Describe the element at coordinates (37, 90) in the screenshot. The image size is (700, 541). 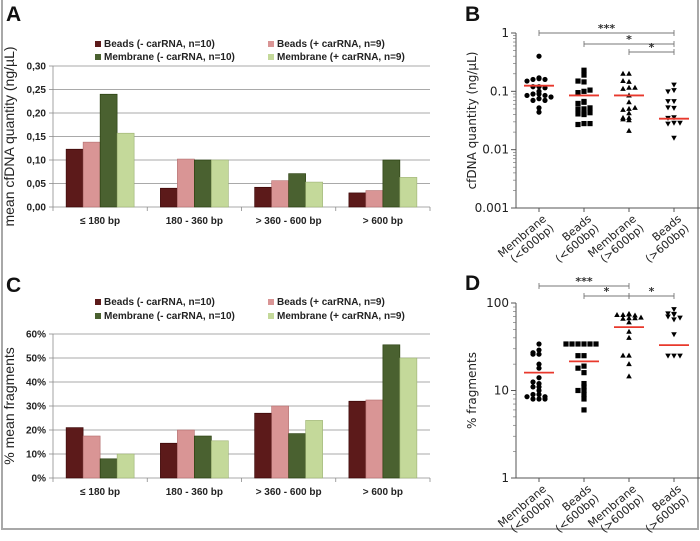
I see `y-tick-label: 0,25` at that location.